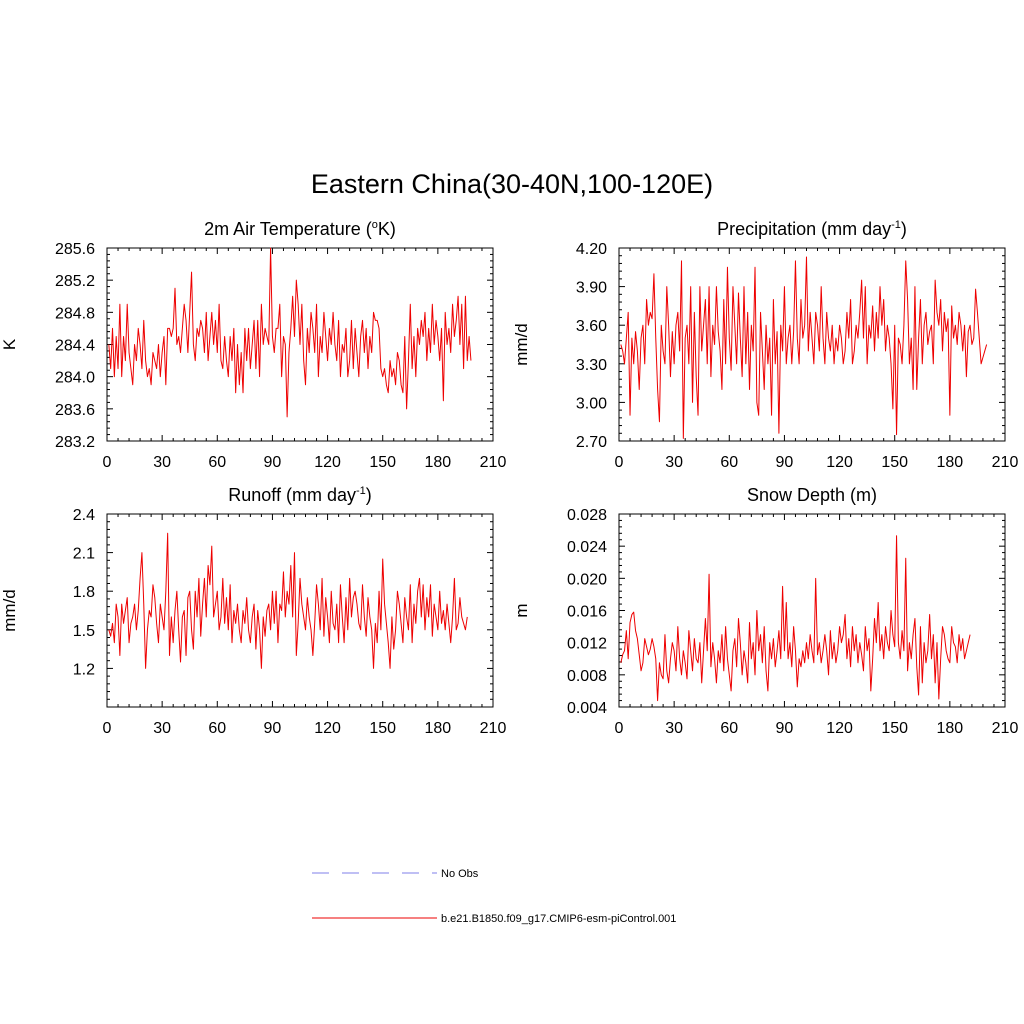 This screenshot has width=1024, height=1024. What do you see at coordinates (812, 229) in the screenshot?
I see `panel-title: Precipitation (mm day-1)` at bounding box center [812, 229].